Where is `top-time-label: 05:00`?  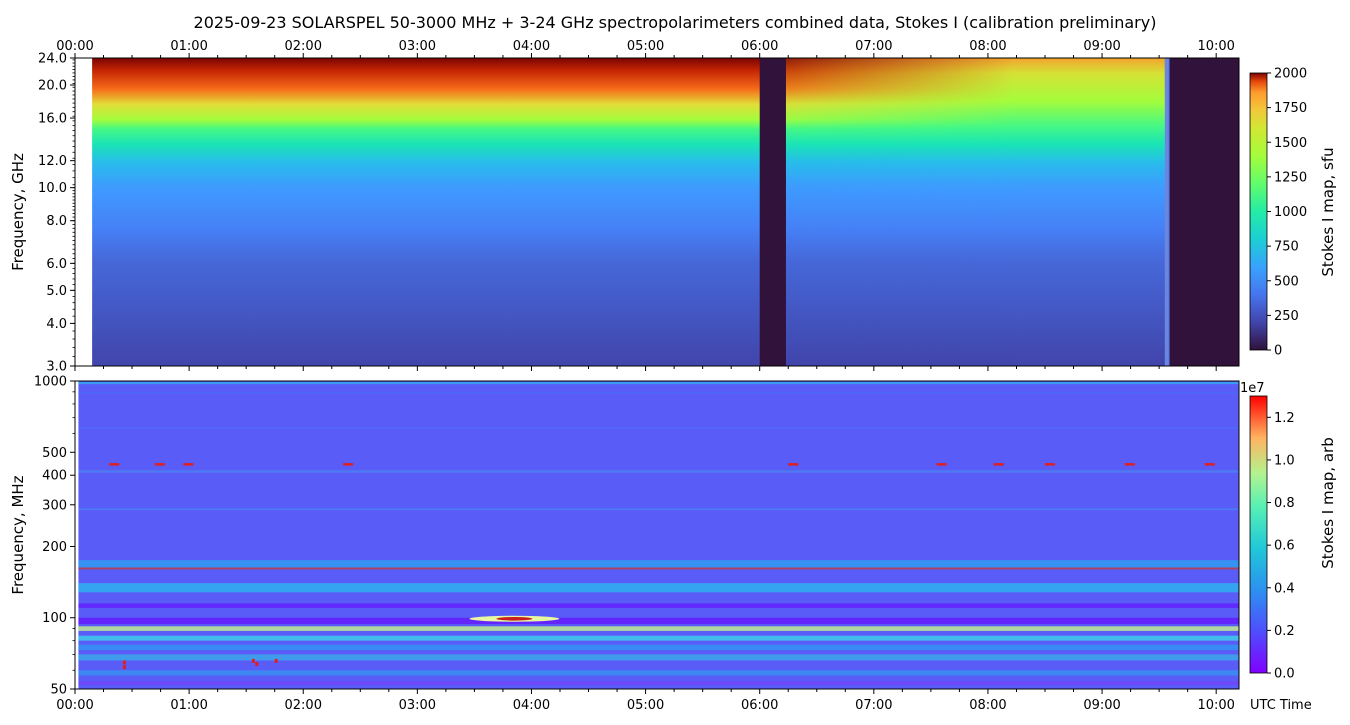 top-time-label: 05:00 is located at coordinates (645, 46).